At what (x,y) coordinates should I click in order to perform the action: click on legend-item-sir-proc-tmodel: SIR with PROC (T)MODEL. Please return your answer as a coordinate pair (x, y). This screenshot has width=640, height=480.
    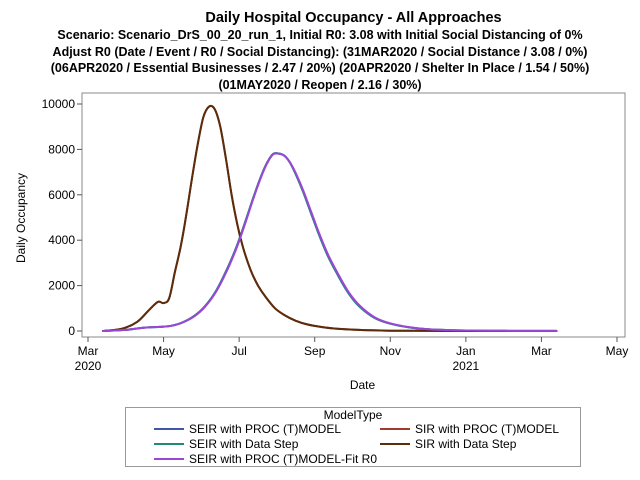
    Looking at the image, I should click on (469, 429).